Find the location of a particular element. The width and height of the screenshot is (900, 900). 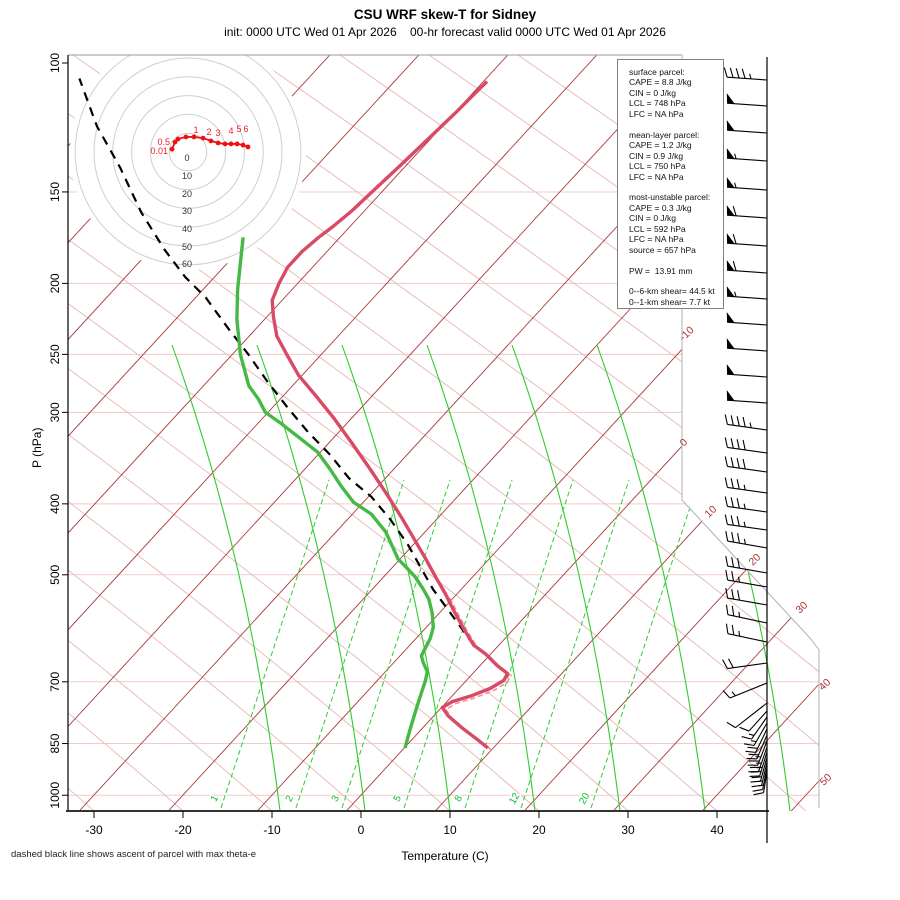

hodograph: 0 10 20 30 40 50 60 0.010.5 1 2 3 4 5 6 is located at coordinates (188, 162).